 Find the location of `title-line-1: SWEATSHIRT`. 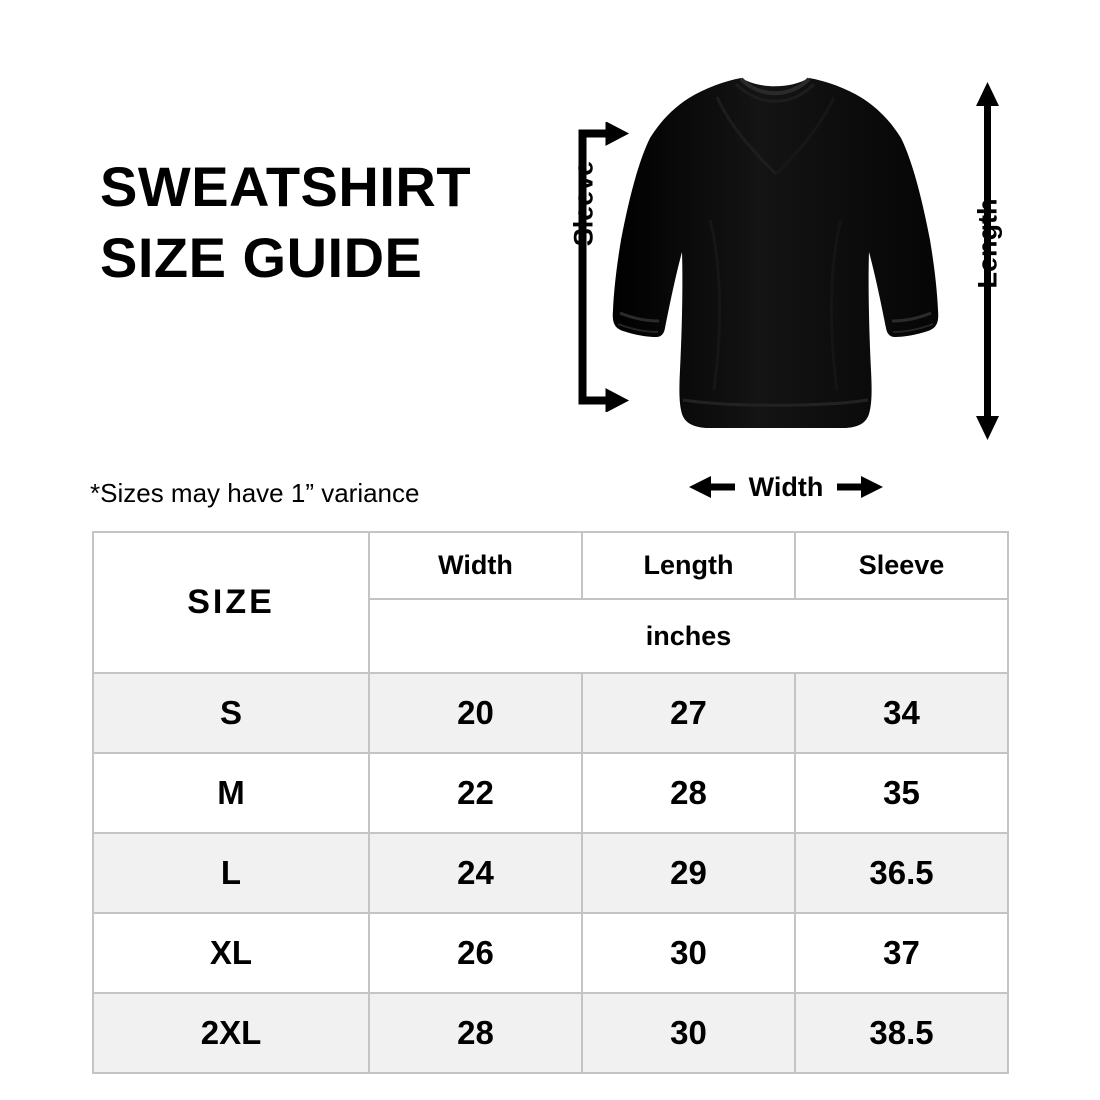

title-line-1: SWEATSHIRT is located at coordinates (286, 186).